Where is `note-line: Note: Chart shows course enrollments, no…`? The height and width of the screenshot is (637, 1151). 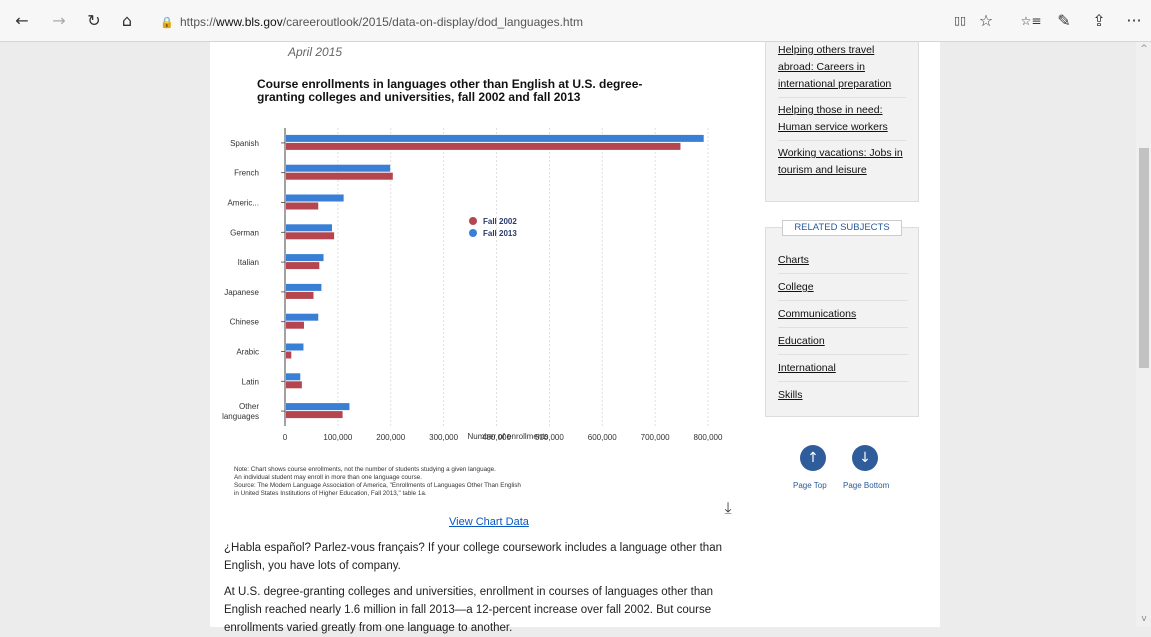
note-line: Note: Chart shows course enrollments, no… is located at coordinates (365, 469).